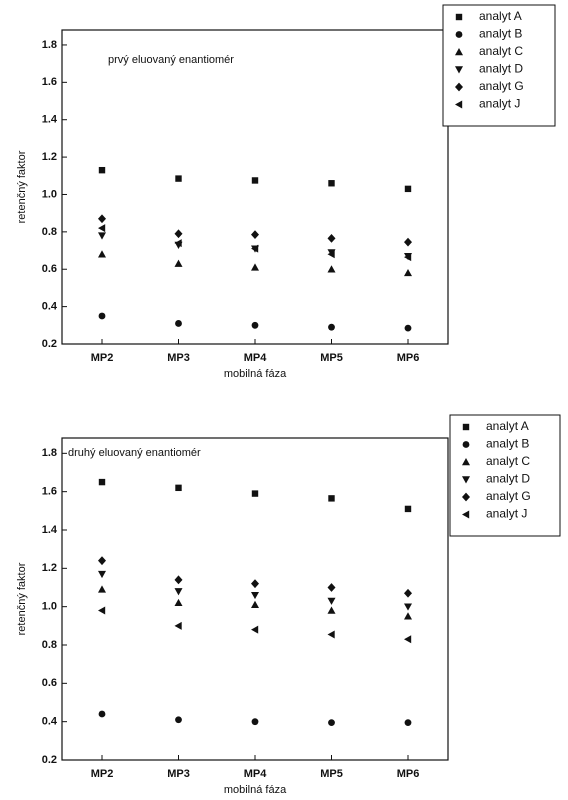 This screenshot has height=800, width=568. Describe the element at coordinates (49, 453) in the screenshot. I see `y-tick-label: 1.8` at that location.